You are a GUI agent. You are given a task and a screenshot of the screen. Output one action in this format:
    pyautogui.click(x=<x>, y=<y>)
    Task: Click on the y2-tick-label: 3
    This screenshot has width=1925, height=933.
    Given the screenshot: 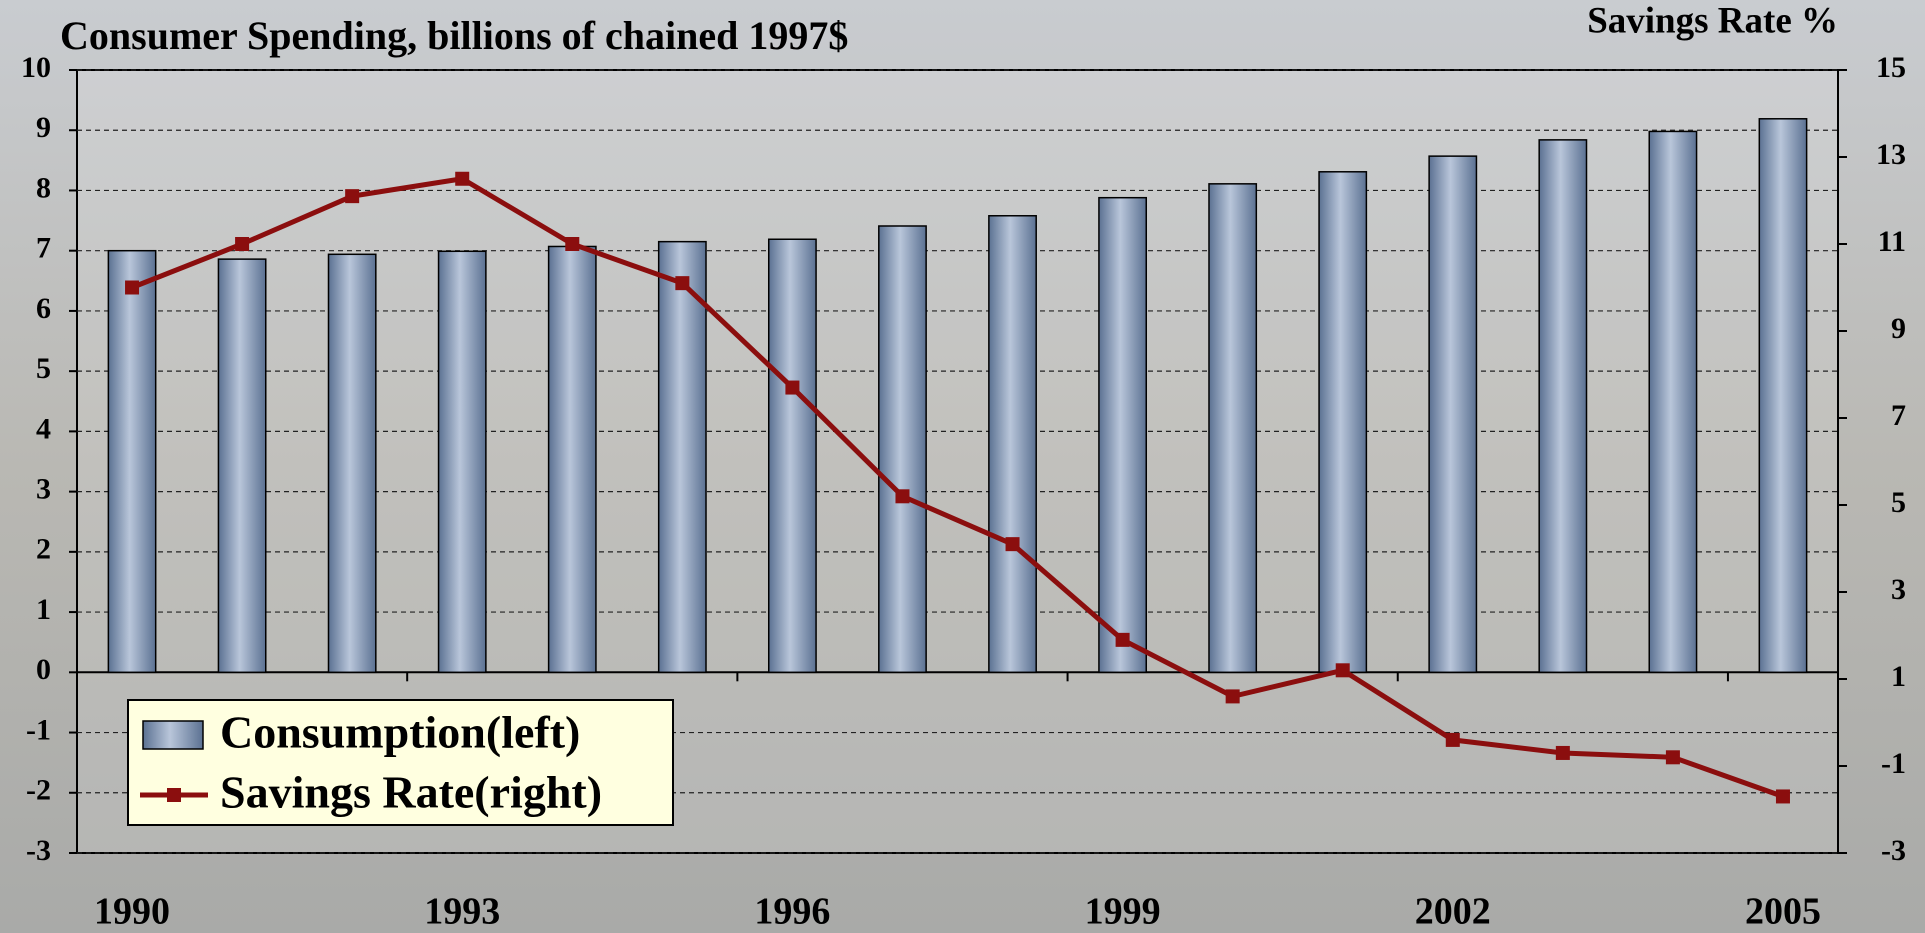 What is the action you would take?
    pyautogui.click(x=1898, y=589)
    